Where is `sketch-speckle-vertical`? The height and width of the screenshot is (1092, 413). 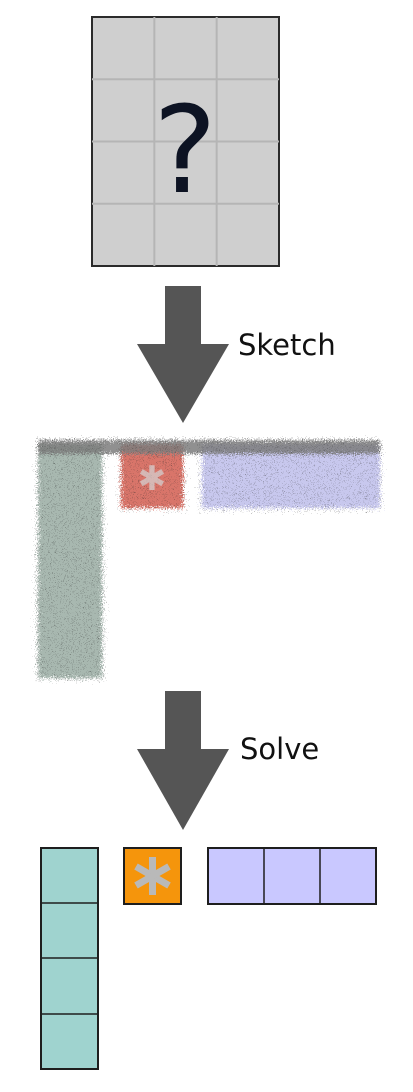 sketch-speckle-vertical is located at coordinates (70, 561).